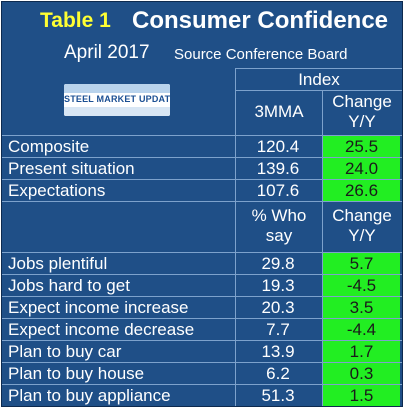 This screenshot has height=410, width=406. Describe the element at coordinates (89, 395) in the screenshot. I see `row-label: Plan to buy appliance` at that location.